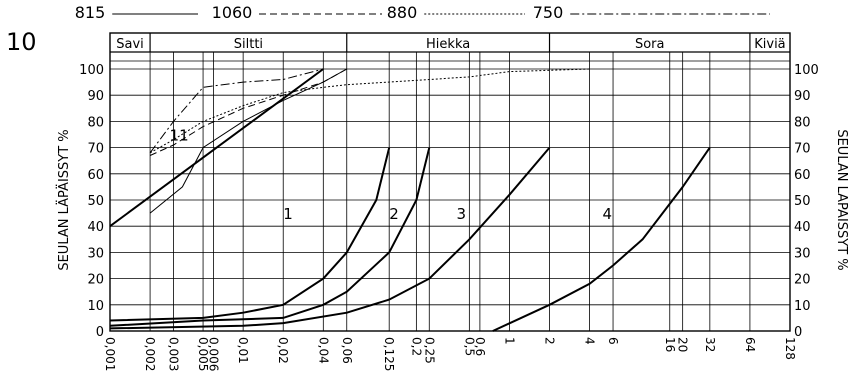 Image resolution: width=848 pixels, height=376 pixels. Describe the element at coordinates (806, 70) in the screenshot. I see `y-tick-label-right: 100` at that location.